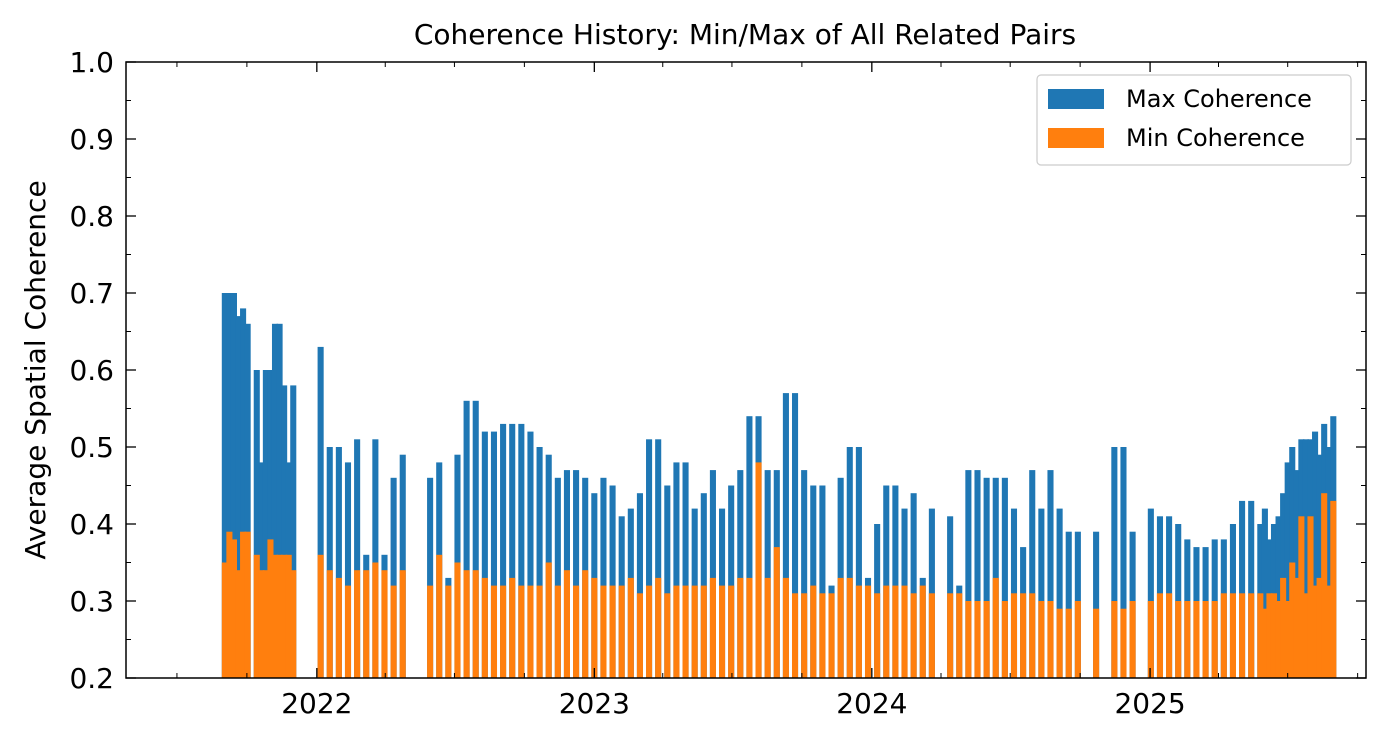 This screenshot has width=1387, height=741. Describe the element at coordinates (91, 678) in the screenshot. I see `y-tick-label: 0.2` at that location.